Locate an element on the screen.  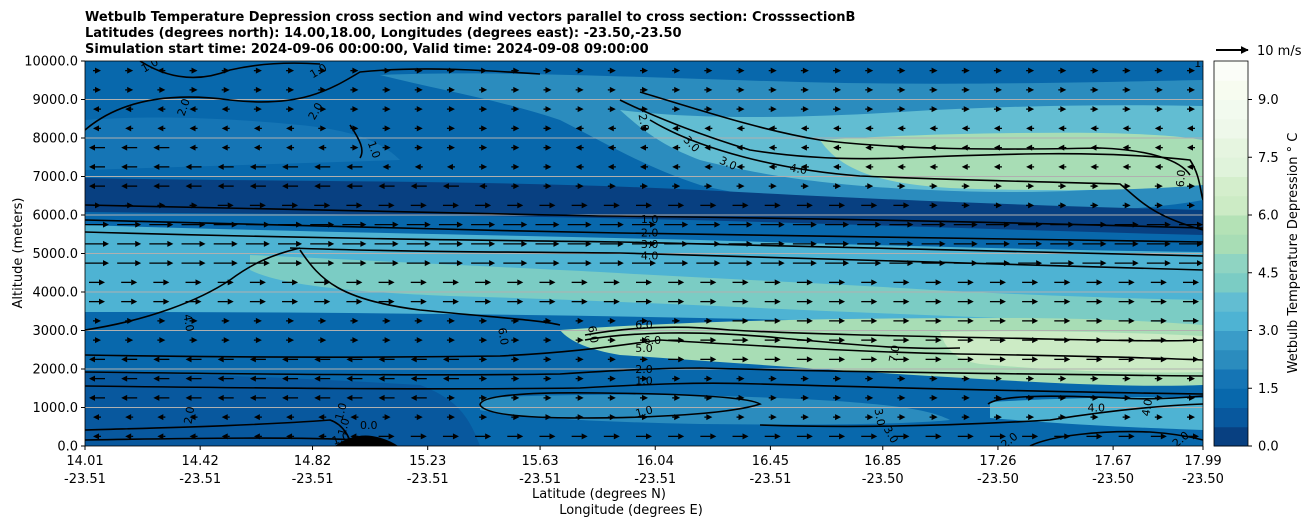
x-tick-label-latitude: 16.85 is located at coordinates (882, 461).